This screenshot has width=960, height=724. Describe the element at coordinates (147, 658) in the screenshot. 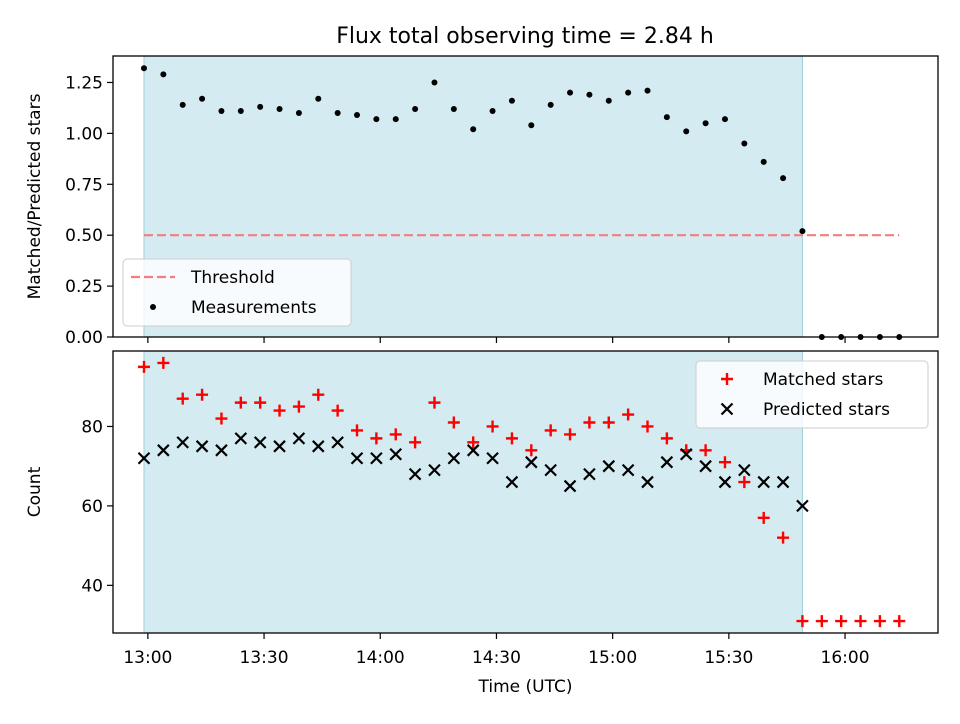

I see `x-tick-label: 13:00` at that location.